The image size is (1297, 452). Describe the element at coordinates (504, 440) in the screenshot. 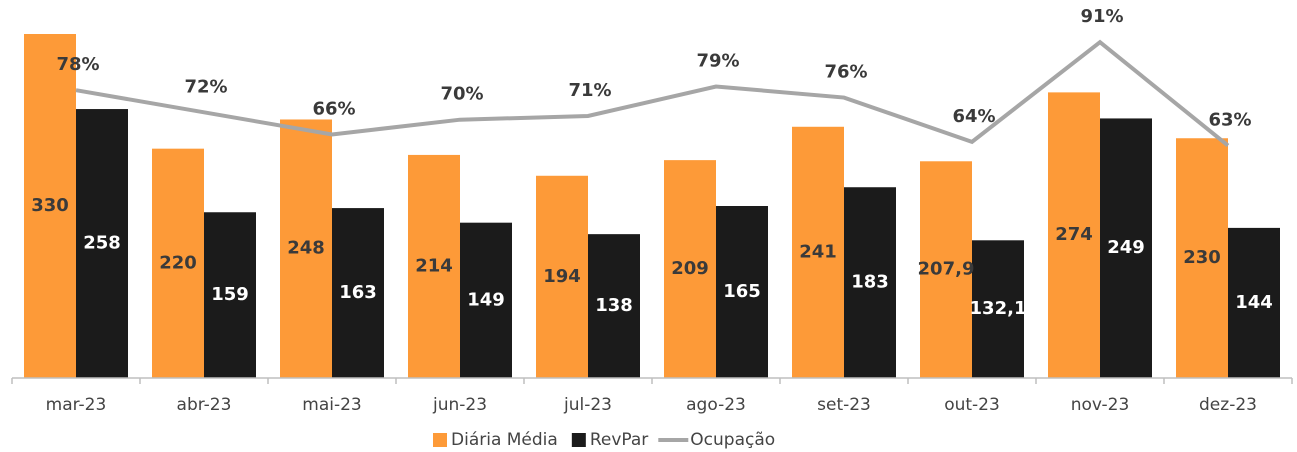

I see `legend-label: Diária Média` at that location.